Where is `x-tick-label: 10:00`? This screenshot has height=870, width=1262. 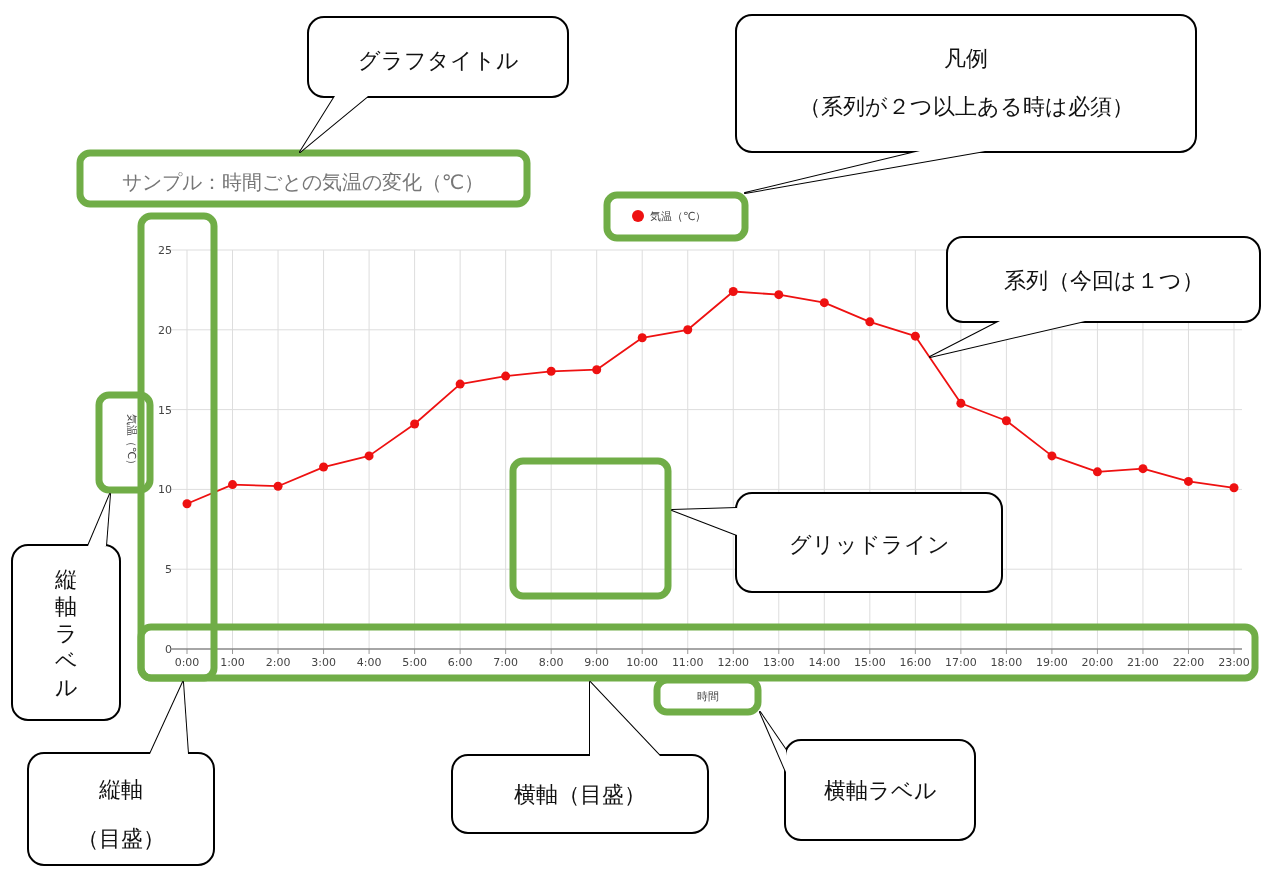 x-tick-label: 10:00 is located at coordinates (642, 662).